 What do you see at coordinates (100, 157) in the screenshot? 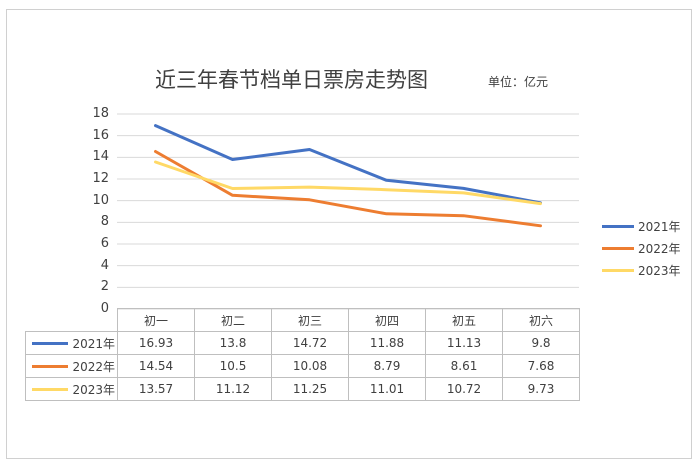
I see `y-tick-label: 14` at bounding box center [100, 157].